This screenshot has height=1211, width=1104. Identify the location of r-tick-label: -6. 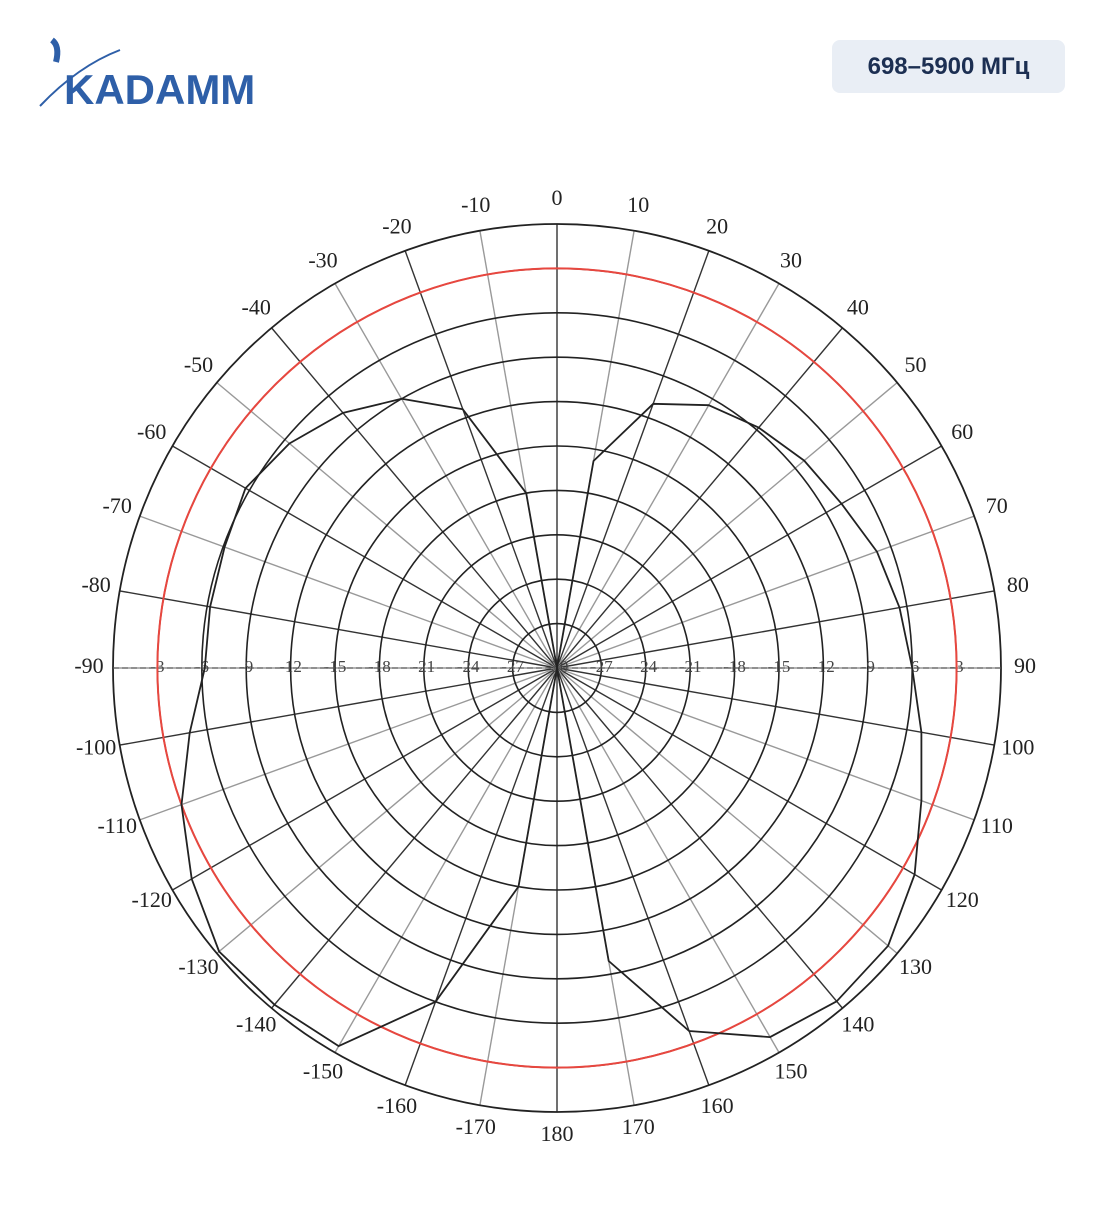
(202, 666).